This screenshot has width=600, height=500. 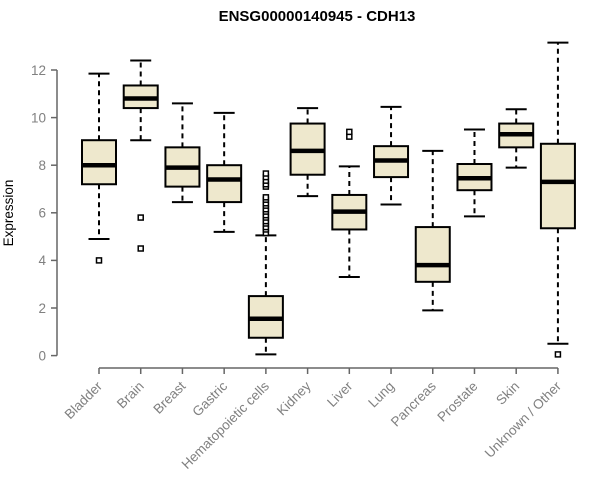 I want to click on box-hematopoietic-cells, so click(x=265, y=263).